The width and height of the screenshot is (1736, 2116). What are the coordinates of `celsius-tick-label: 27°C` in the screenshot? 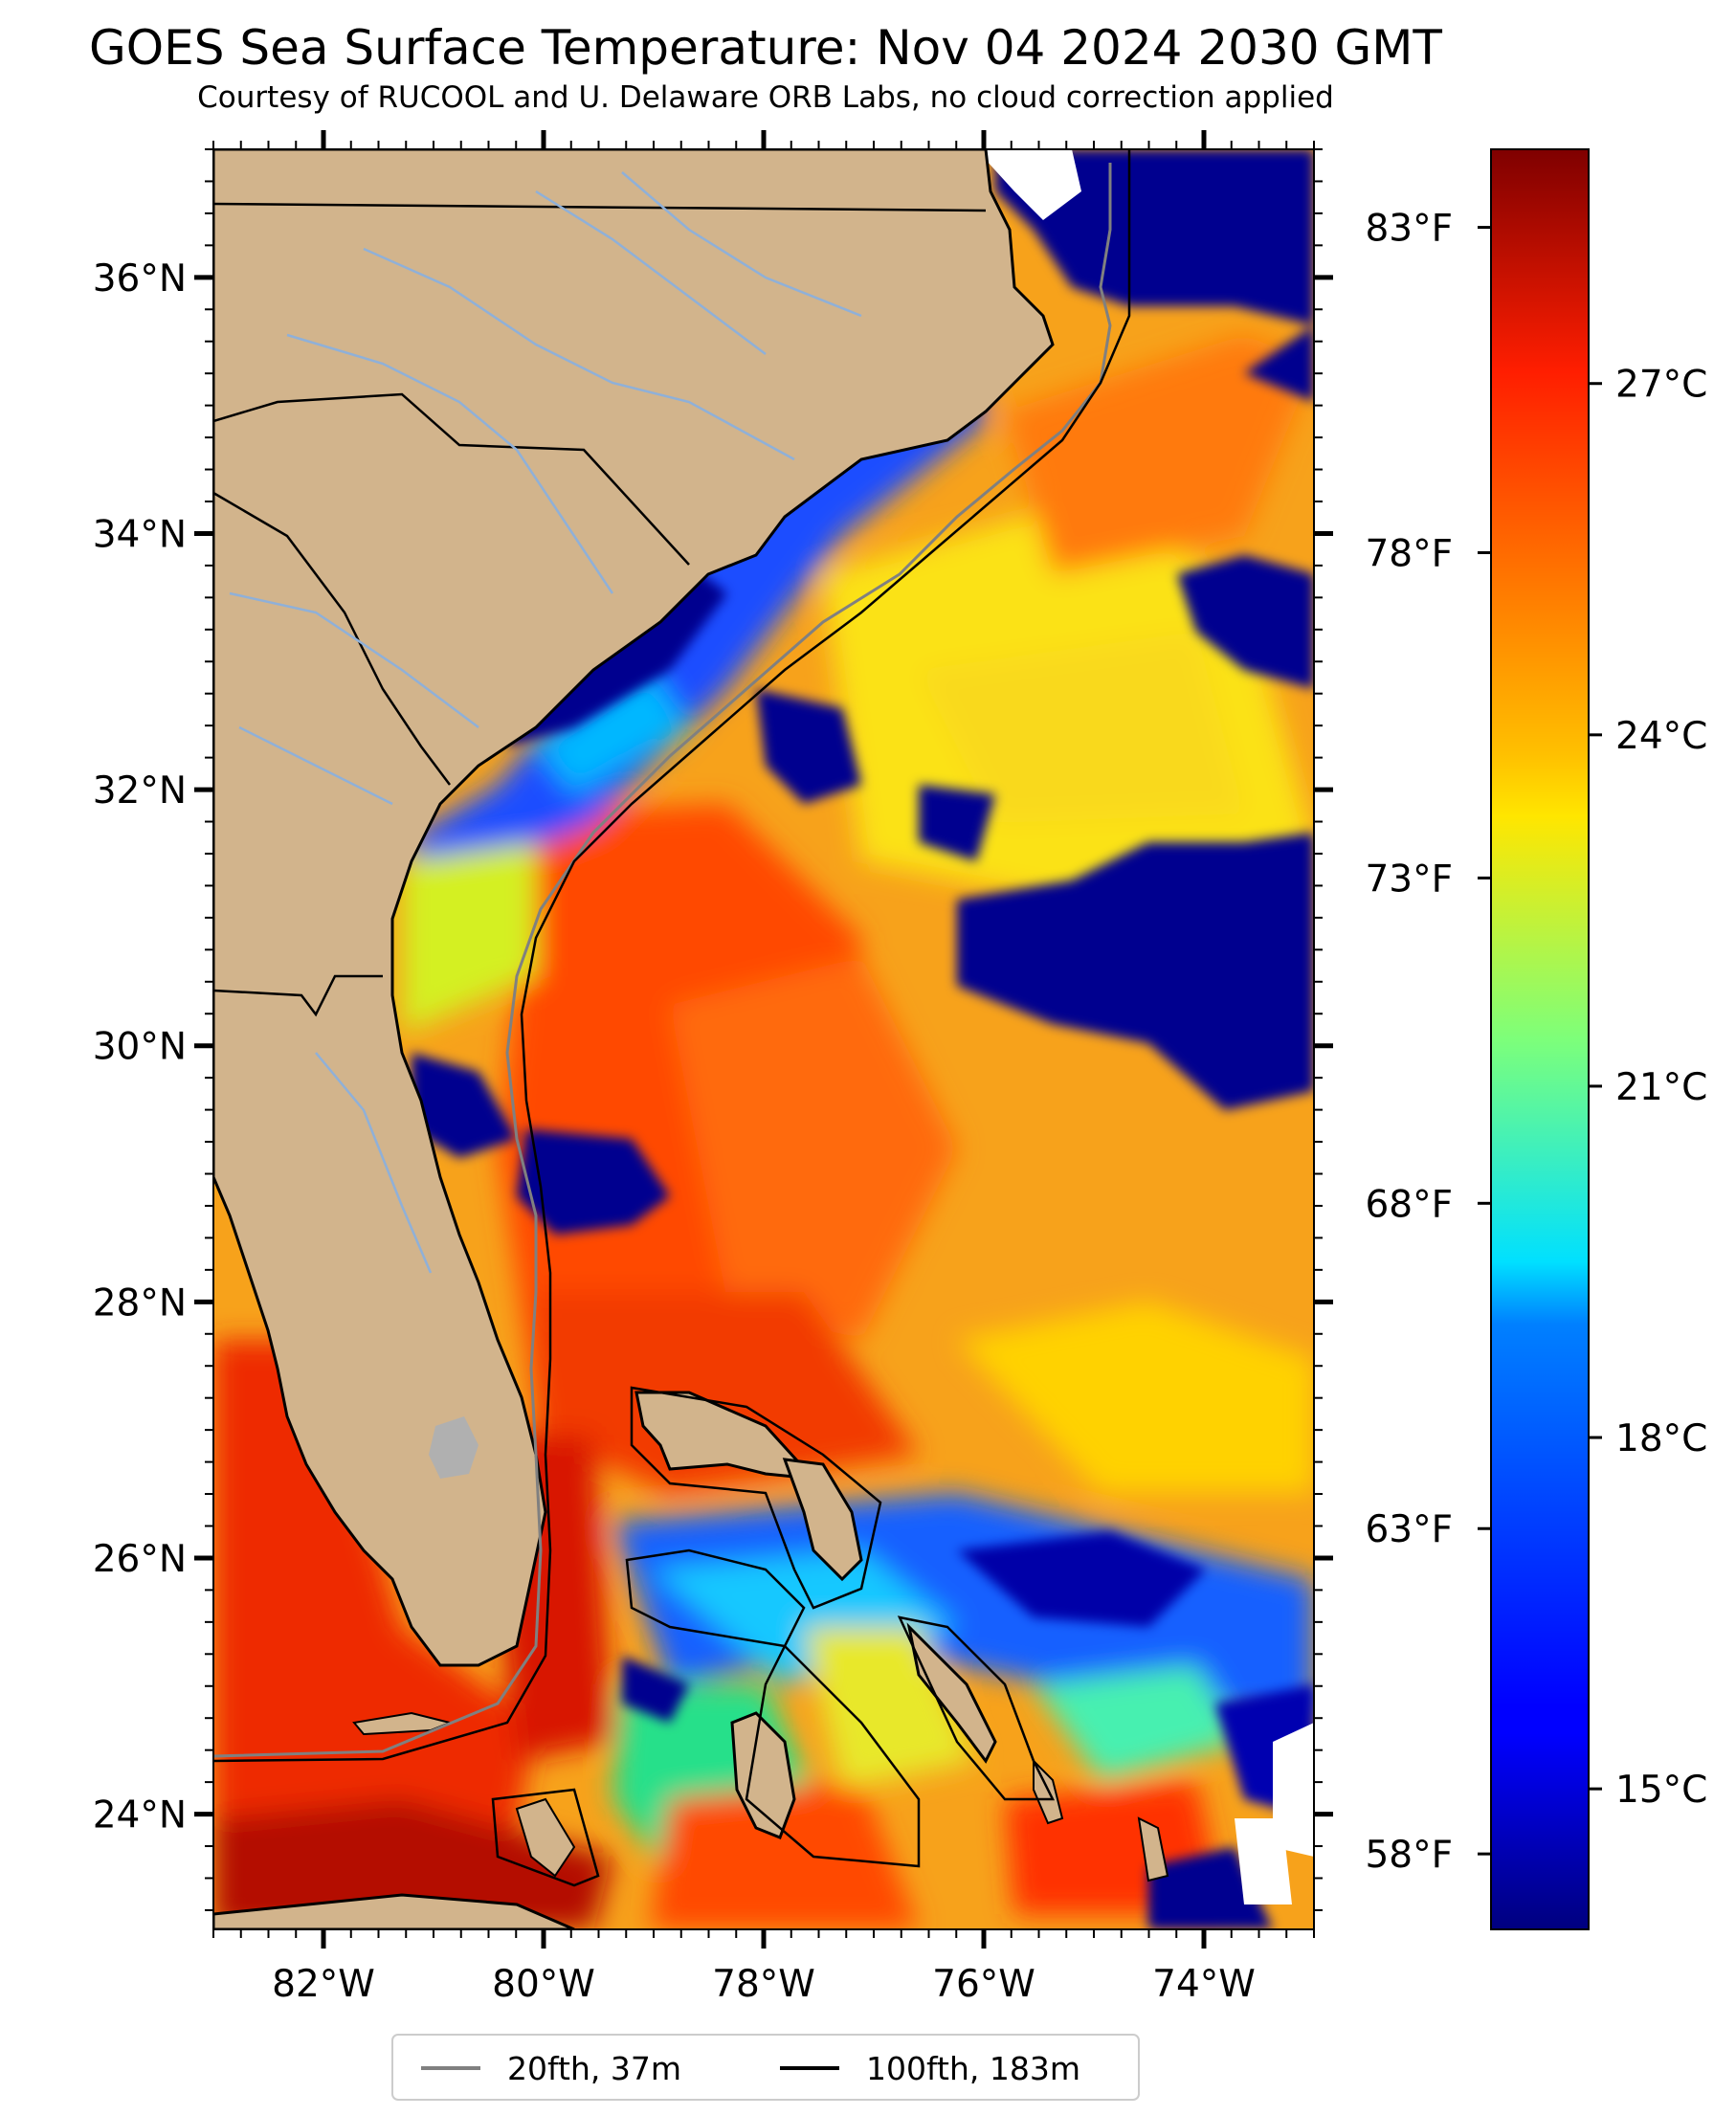 It's located at (1661, 385).